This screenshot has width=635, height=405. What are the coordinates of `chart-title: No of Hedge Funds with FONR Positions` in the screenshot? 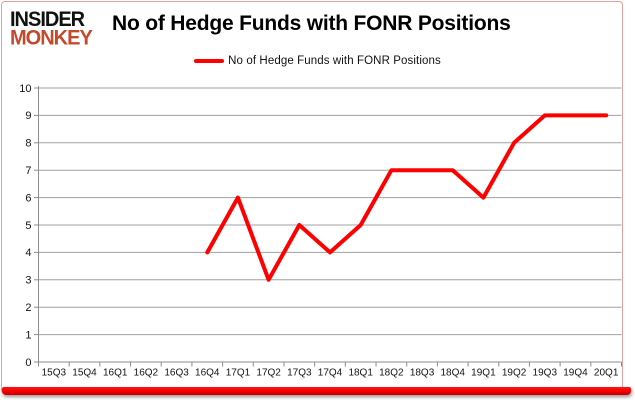 It's located at (311, 23).